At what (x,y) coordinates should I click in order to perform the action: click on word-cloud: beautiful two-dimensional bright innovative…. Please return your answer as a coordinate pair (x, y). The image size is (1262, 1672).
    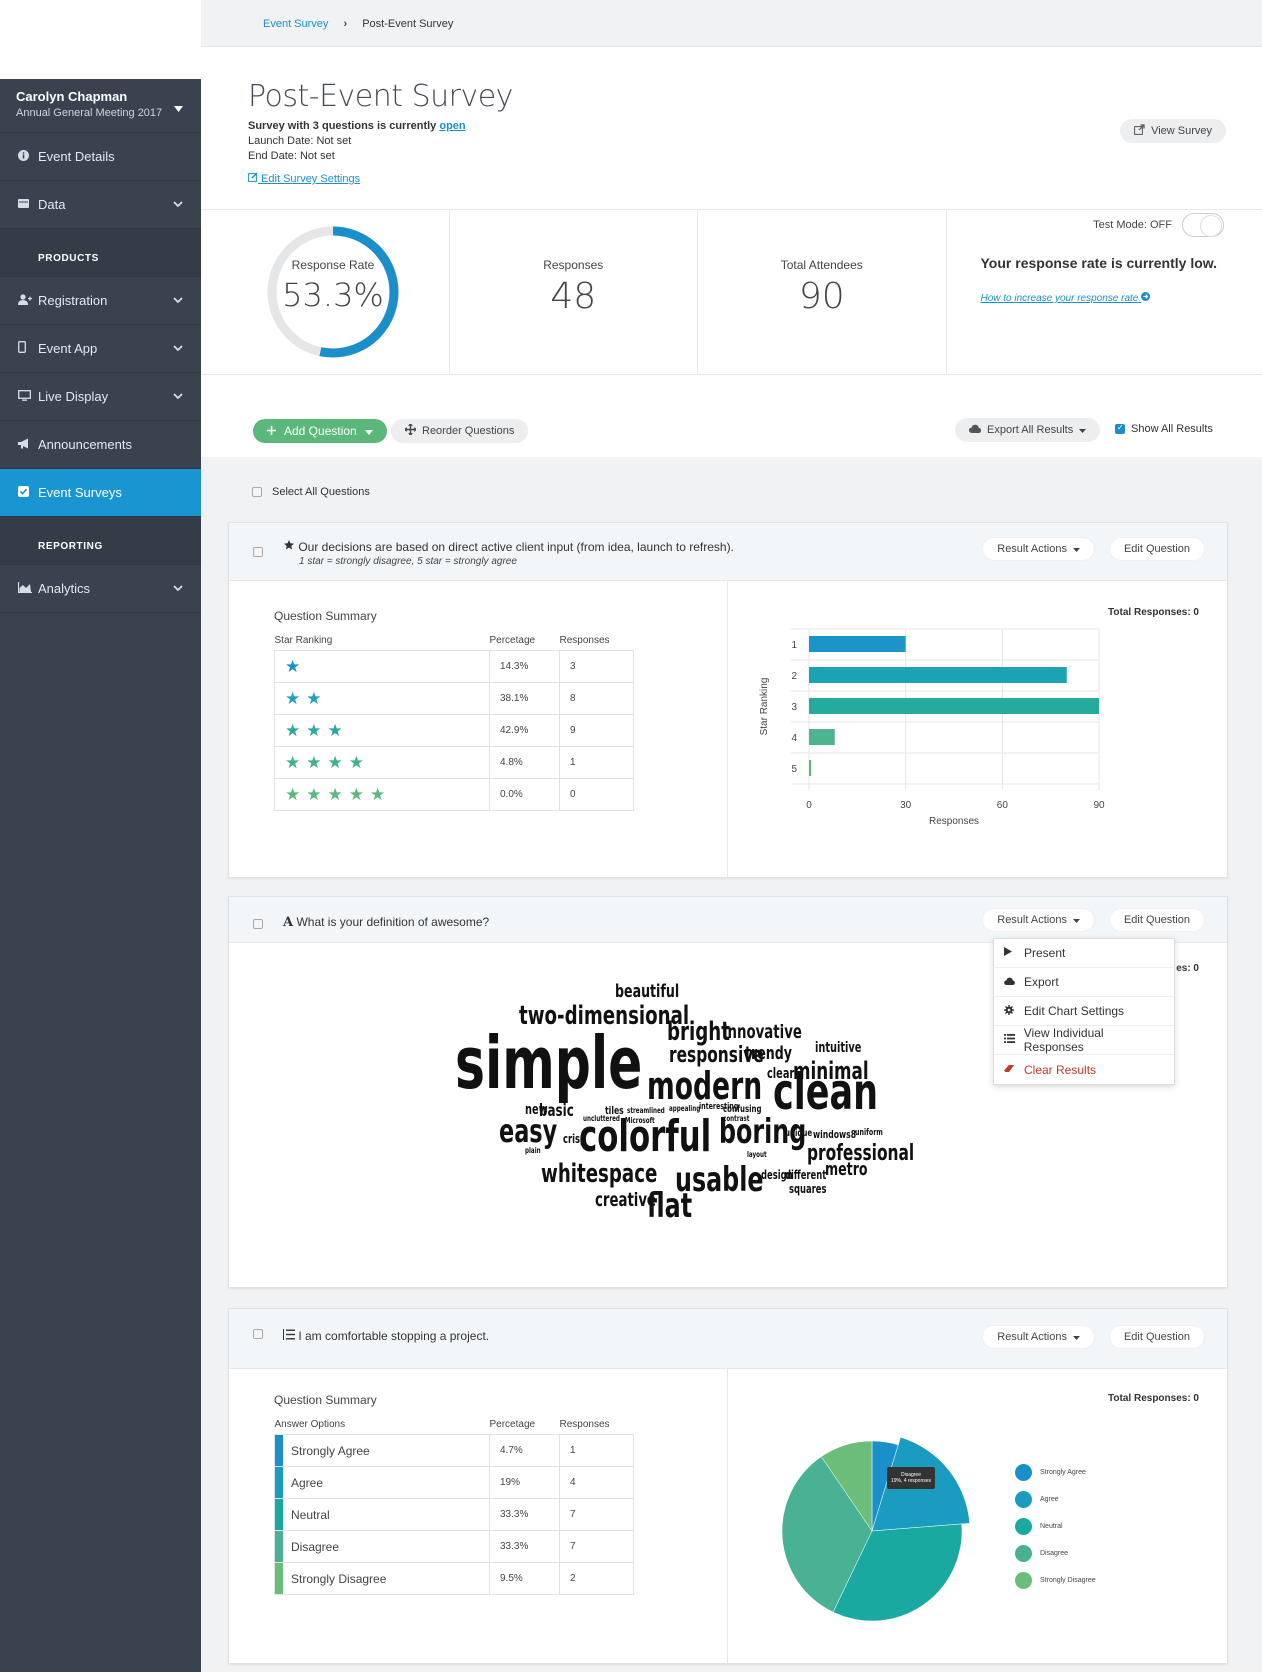
    Looking at the image, I should click on (684, 1113).